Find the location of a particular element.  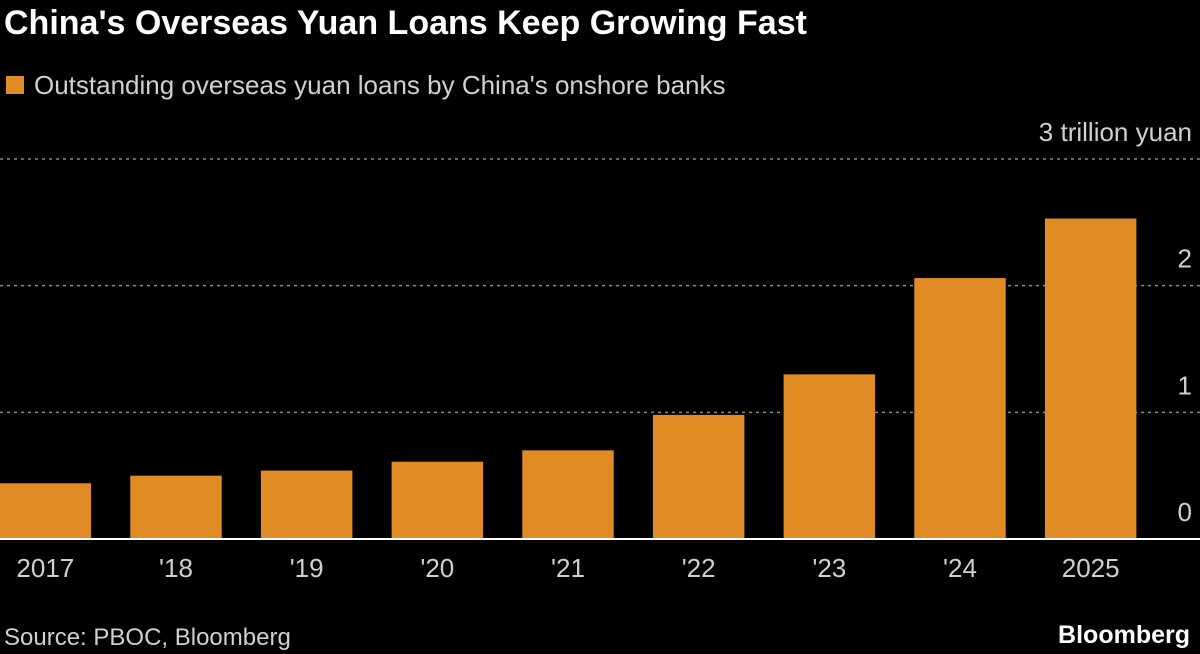

y-tick-label: 3 trillion yuan is located at coordinates (1115, 132).